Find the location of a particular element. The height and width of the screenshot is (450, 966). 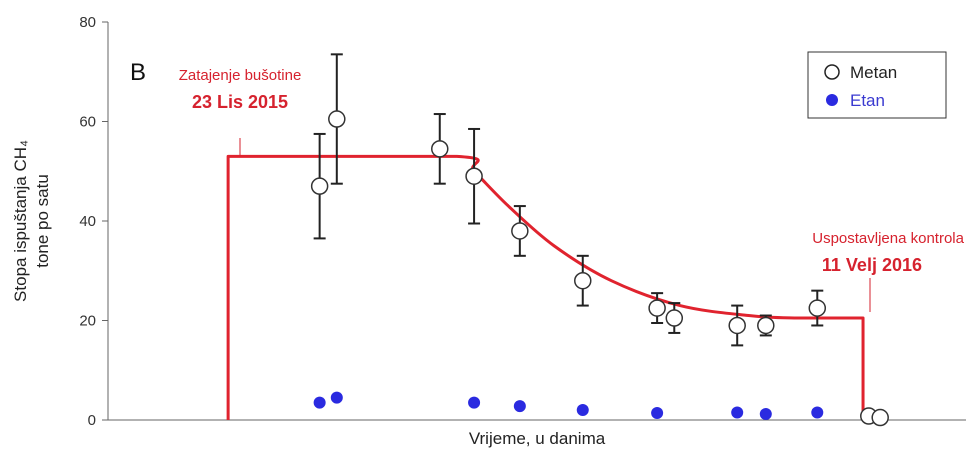

x-axis-title: Vrijeme, u danima is located at coordinates (537, 438).